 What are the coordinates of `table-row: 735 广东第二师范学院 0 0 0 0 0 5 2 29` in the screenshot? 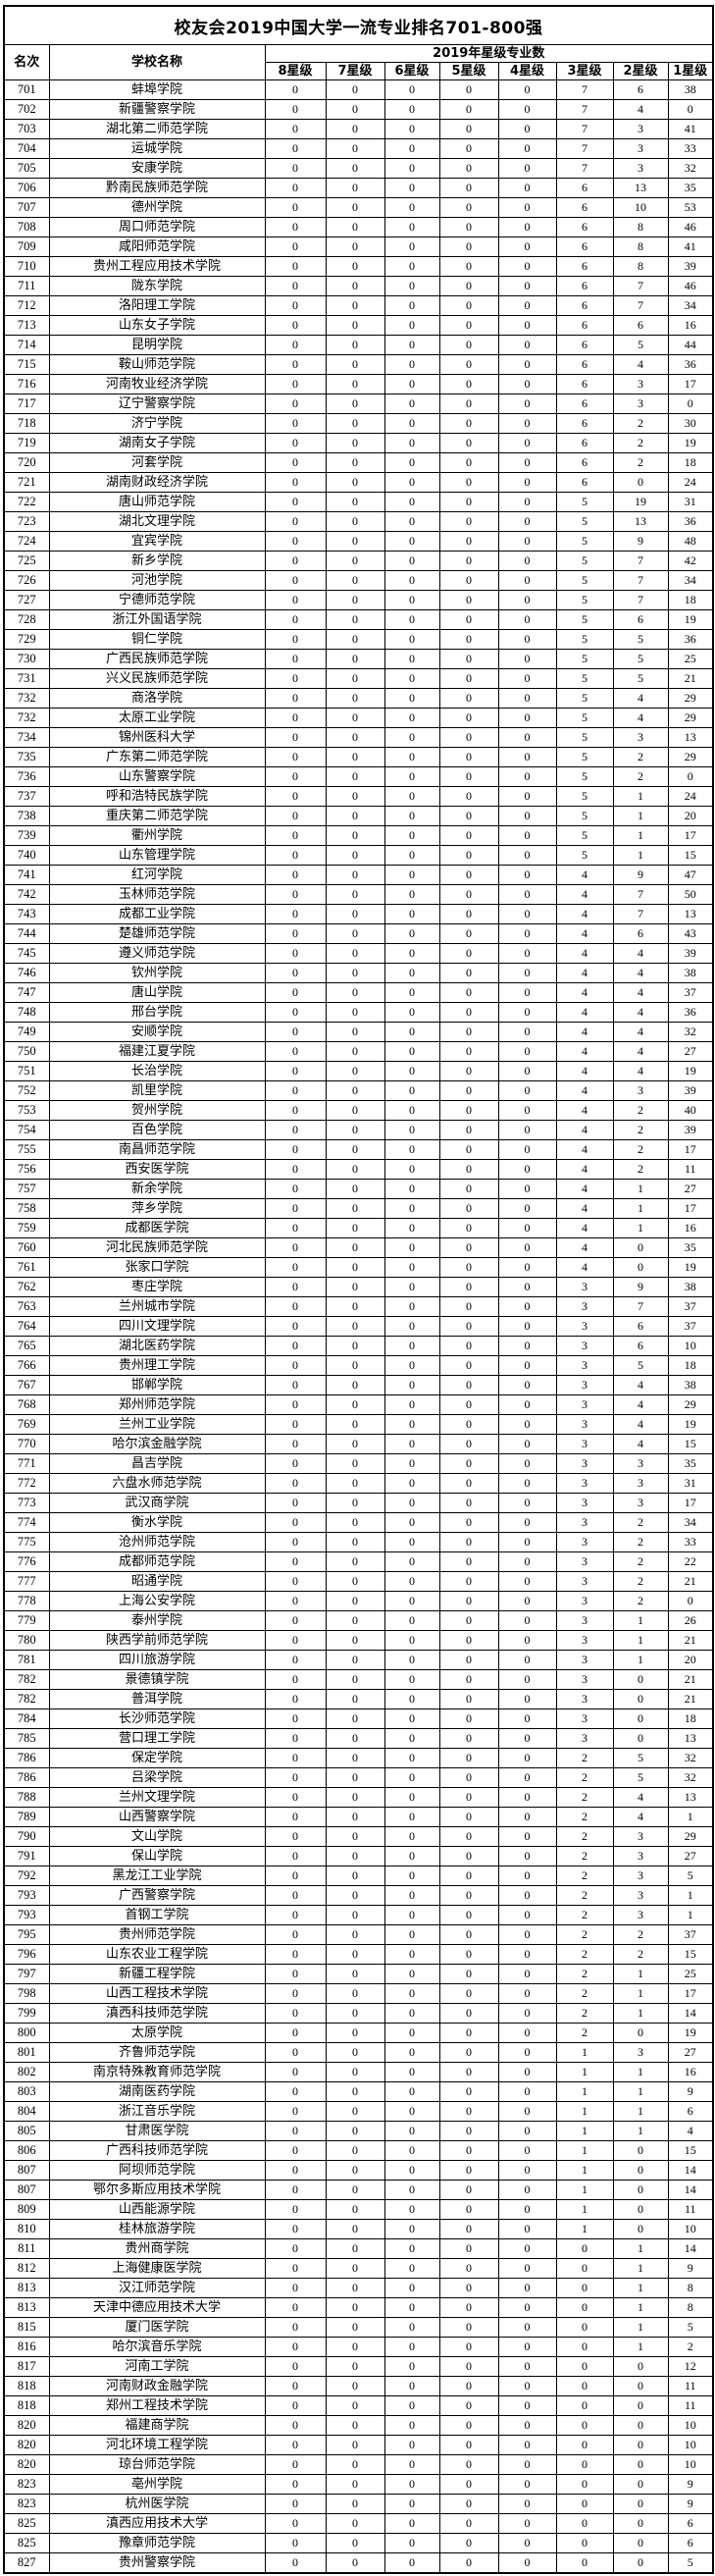 It's located at (359, 757).